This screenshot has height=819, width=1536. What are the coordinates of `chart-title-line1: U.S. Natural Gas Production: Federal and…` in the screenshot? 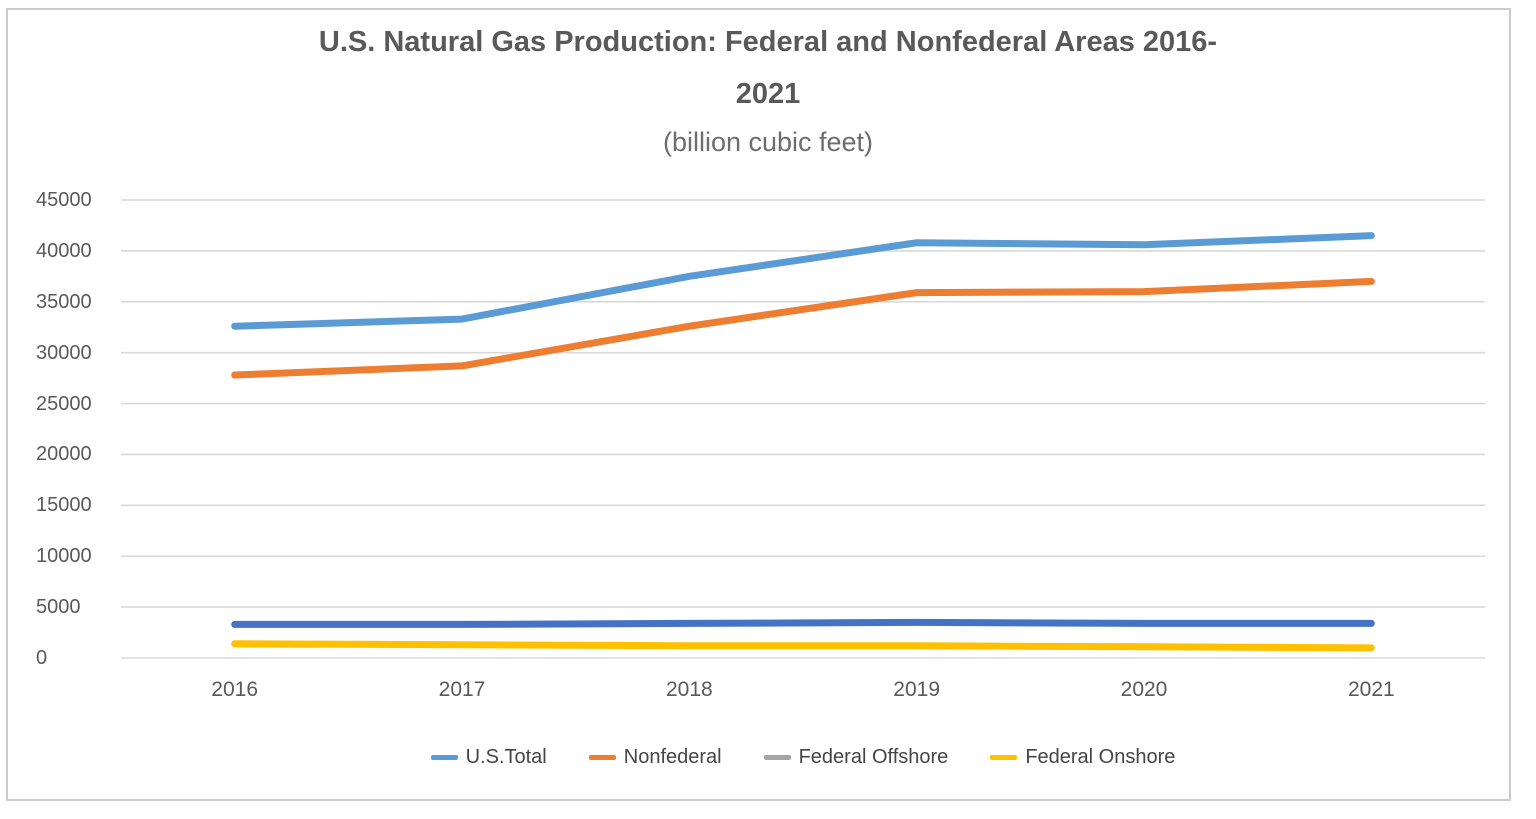 It's located at (768, 42).